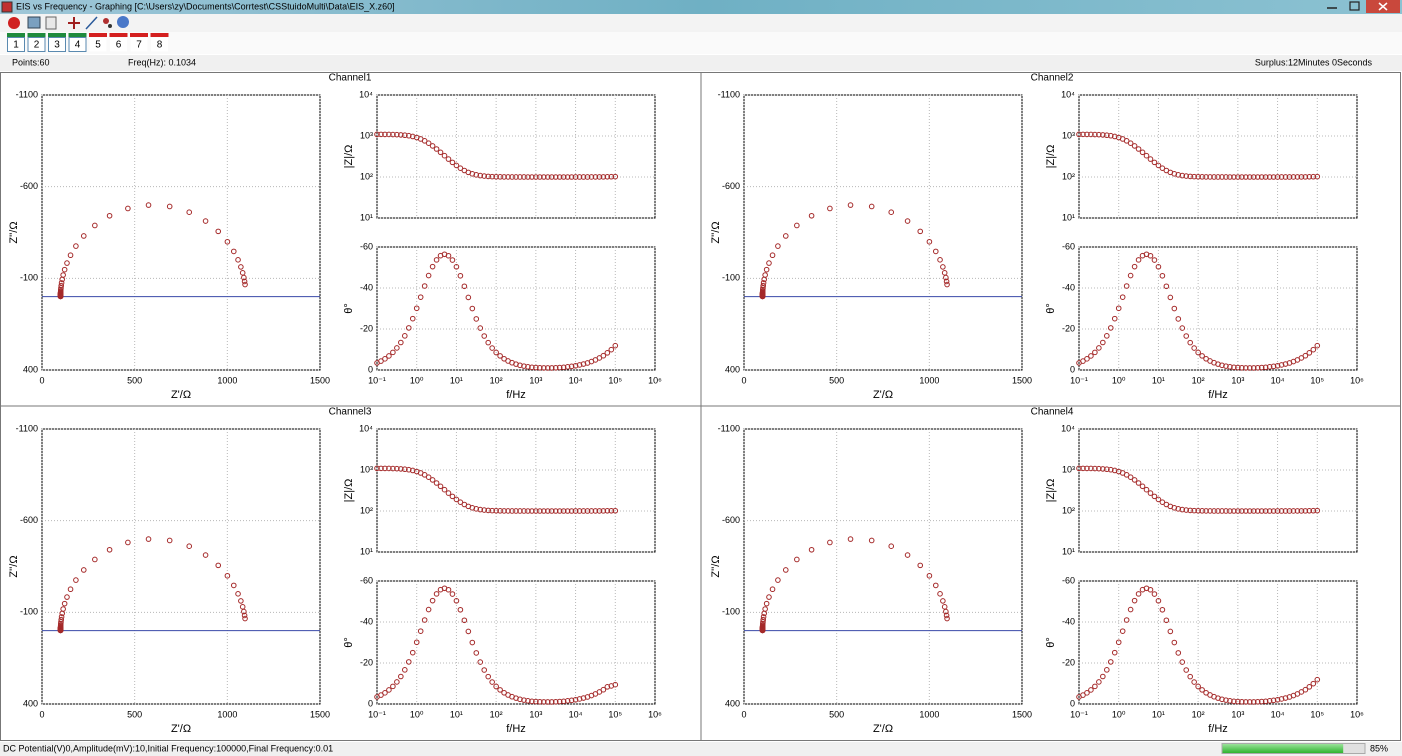  Describe the element at coordinates (1354, 6) in the screenshot. I see `maximize-button` at that location.